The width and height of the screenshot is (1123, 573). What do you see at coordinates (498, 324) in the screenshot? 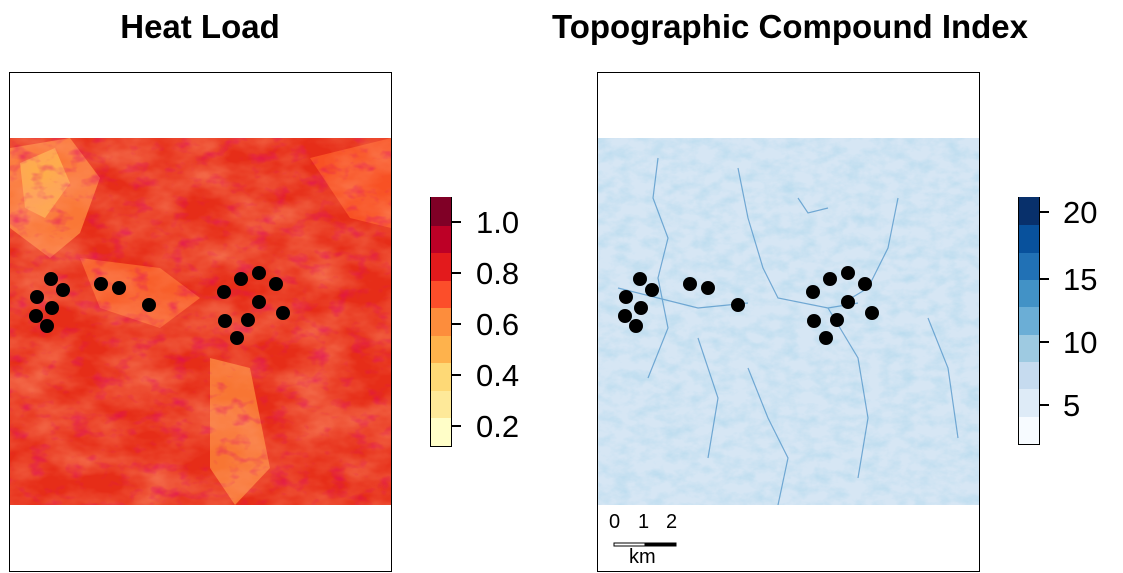
I see `legend-tick-label: 0.6` at bounding box center [498, 324].